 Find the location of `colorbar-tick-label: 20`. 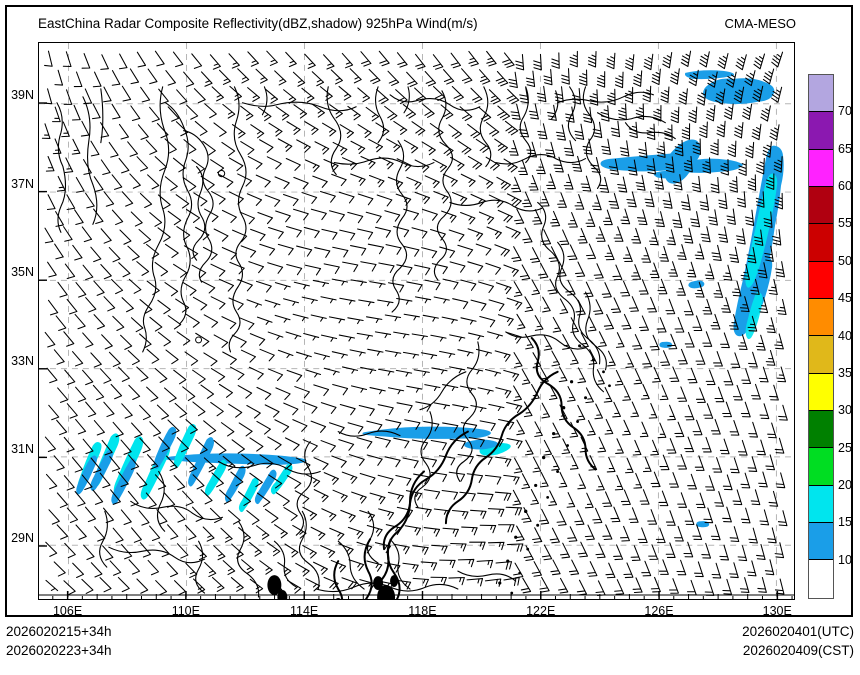

colorbar-tick-label: 20 is located at coordinates (845, 484).